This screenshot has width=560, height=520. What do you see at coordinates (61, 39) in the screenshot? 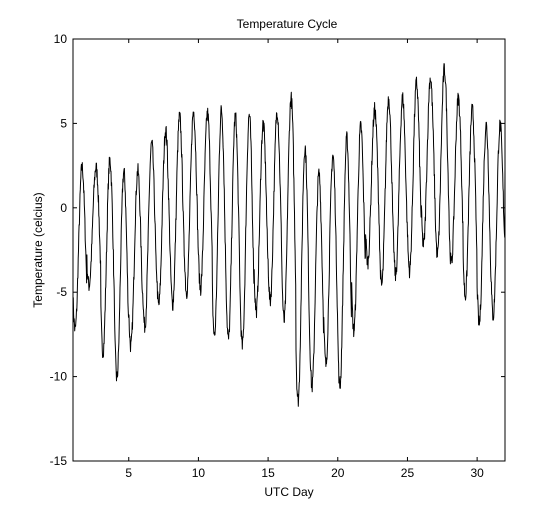
I see `y-tick-label-10: 10` at bounding box center [61, 39].